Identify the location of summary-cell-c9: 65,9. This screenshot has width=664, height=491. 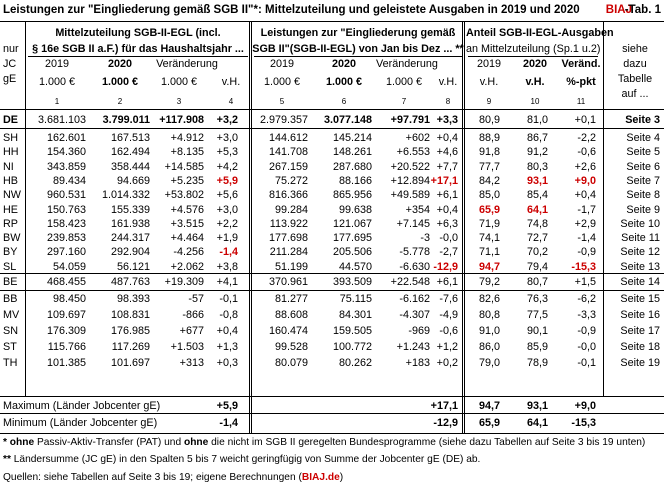
(489, 423).